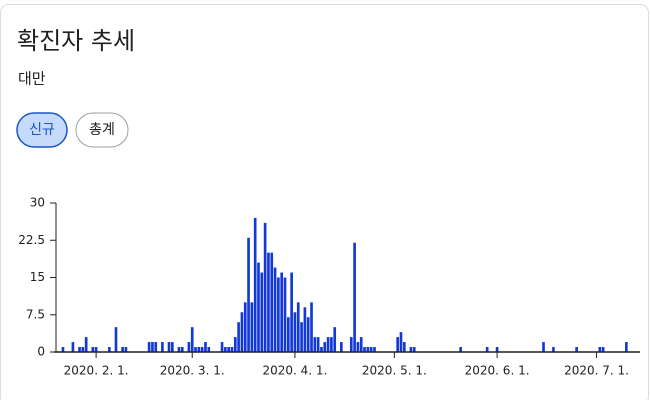 This screenshot has height=404, width=650. I want to click on x-tick-label: 2020. 6. 1., so click(497, 371).